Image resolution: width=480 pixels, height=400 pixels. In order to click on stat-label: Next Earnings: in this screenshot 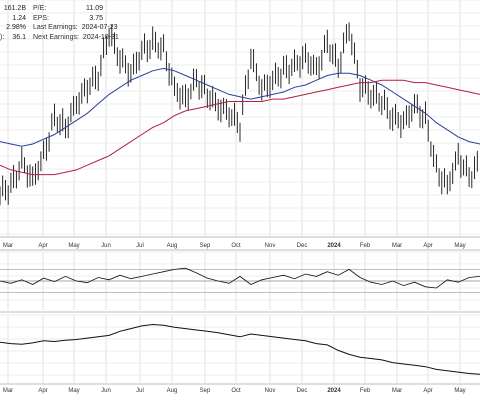, I will do `click(56, 37)`.